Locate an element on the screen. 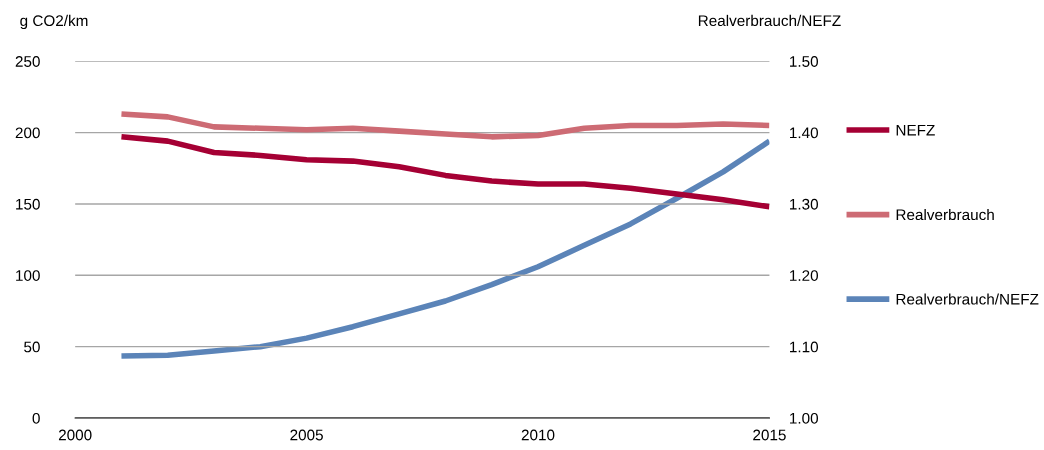 The image size is (1044, 450). y2-tick-label: 1.20 is located at coordinates (804, 275).